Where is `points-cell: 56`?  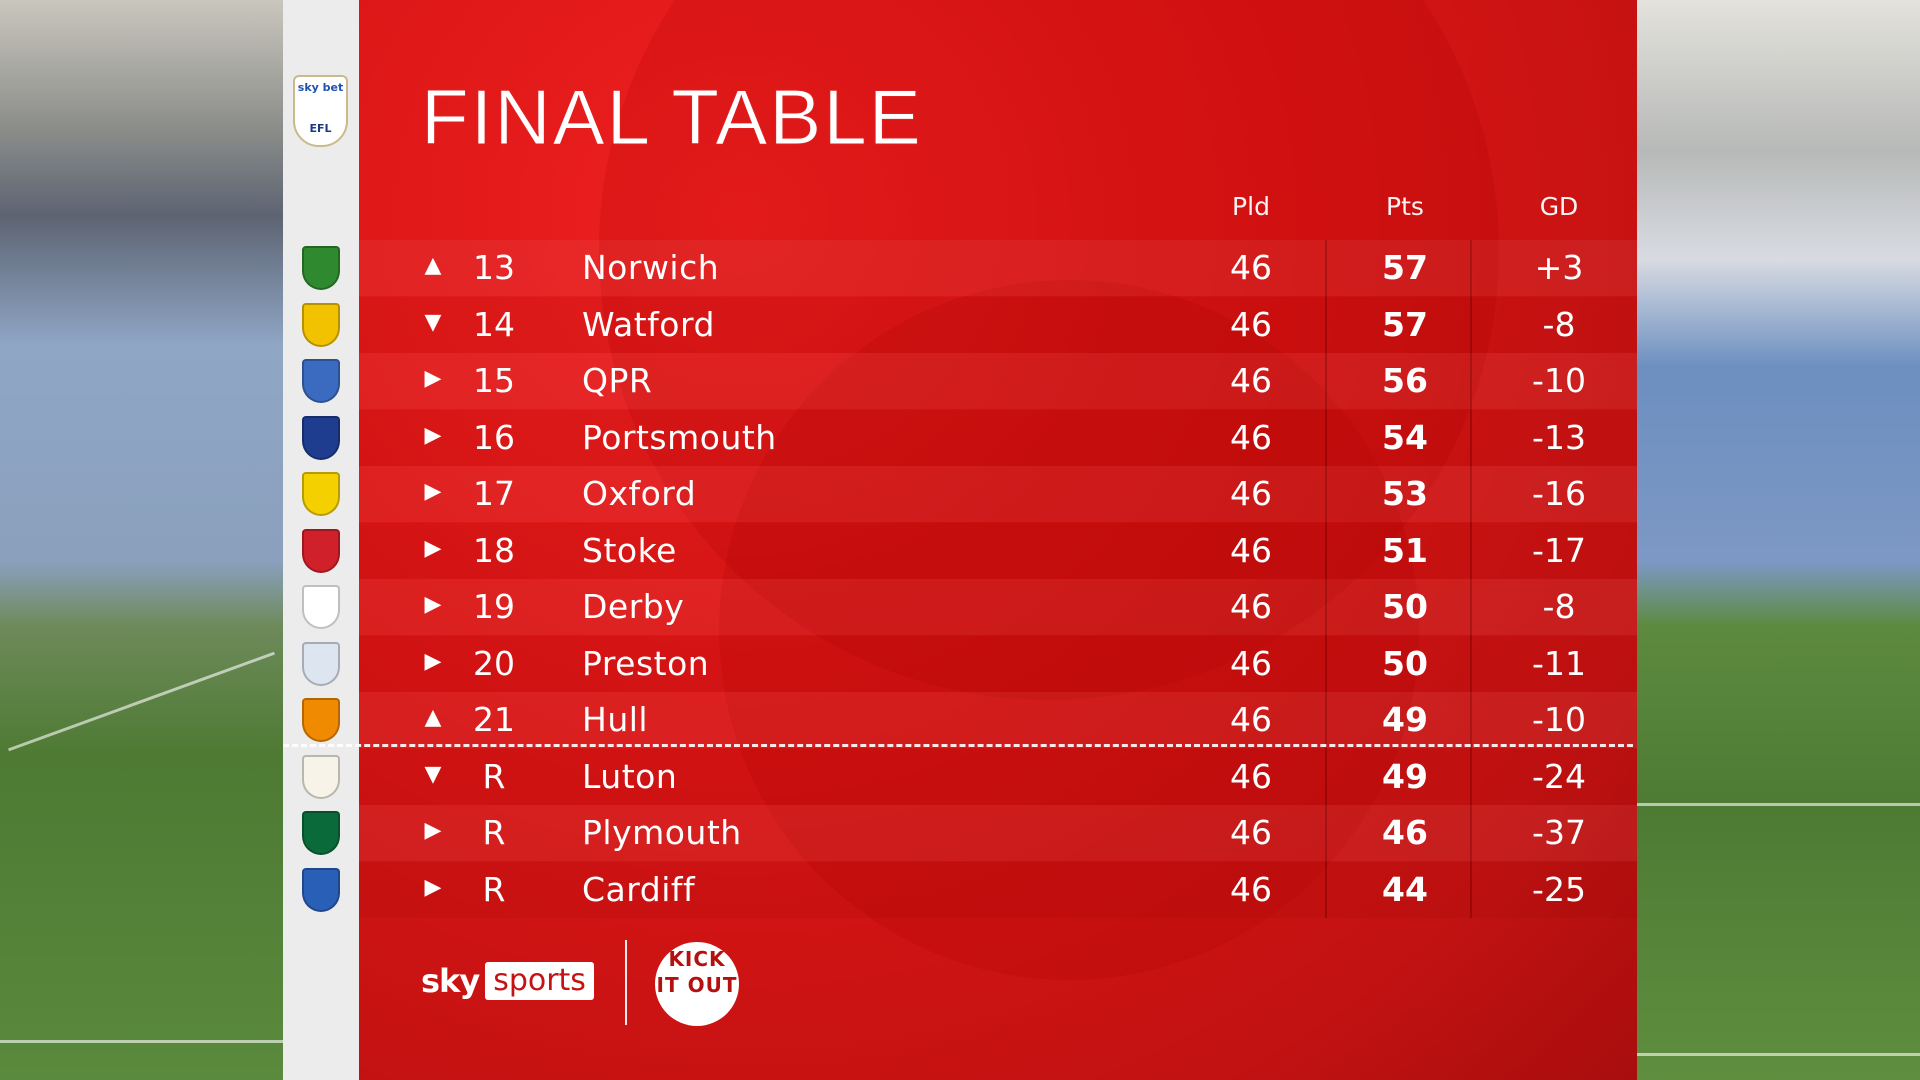
points-cell: 56 is located at coordinates (1405, 380).